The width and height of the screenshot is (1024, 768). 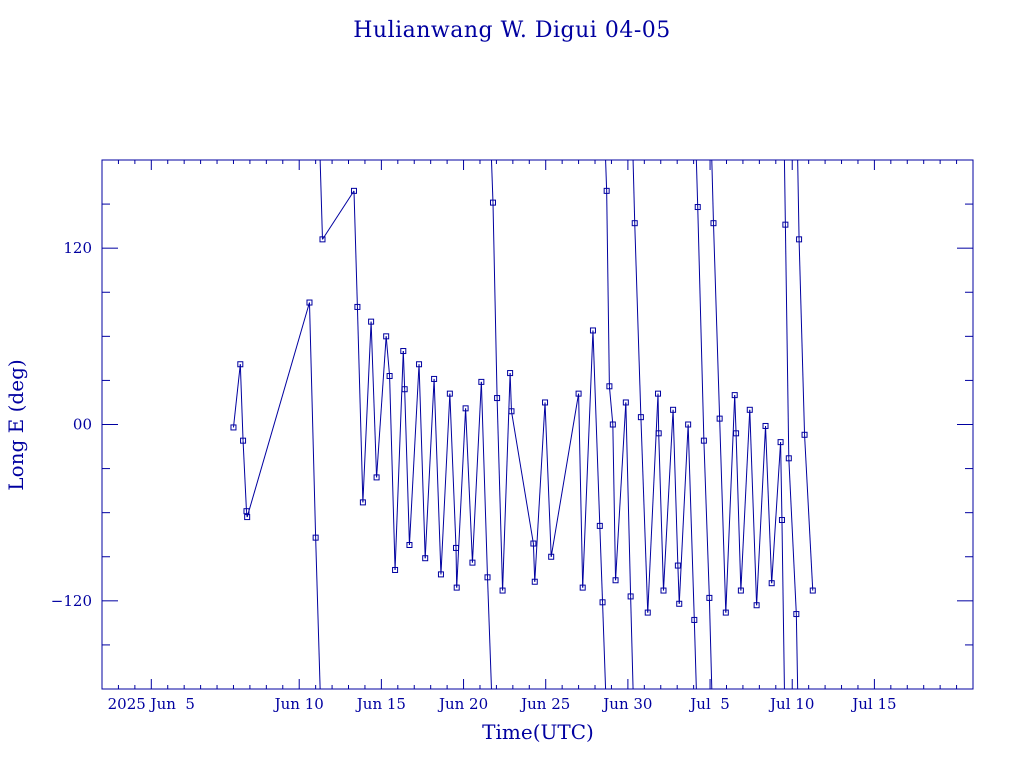 I want to click on y-tick-label: 120, so click(x=77, y=248).